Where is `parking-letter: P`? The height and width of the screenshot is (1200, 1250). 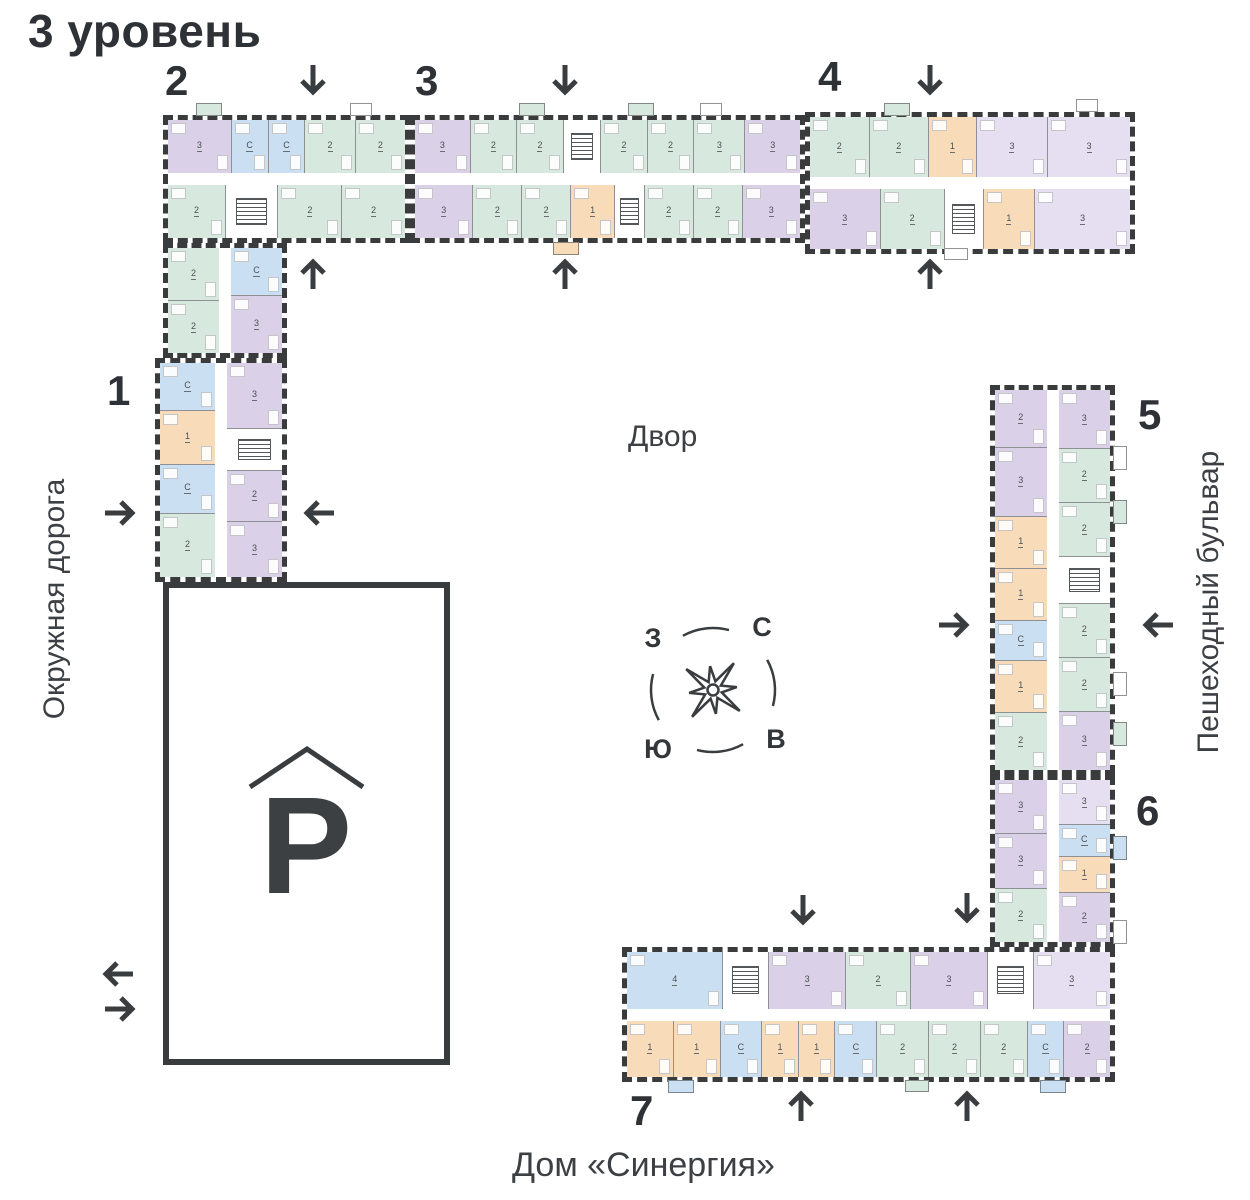
parking-letter: P is located at coordinates (306, 846).